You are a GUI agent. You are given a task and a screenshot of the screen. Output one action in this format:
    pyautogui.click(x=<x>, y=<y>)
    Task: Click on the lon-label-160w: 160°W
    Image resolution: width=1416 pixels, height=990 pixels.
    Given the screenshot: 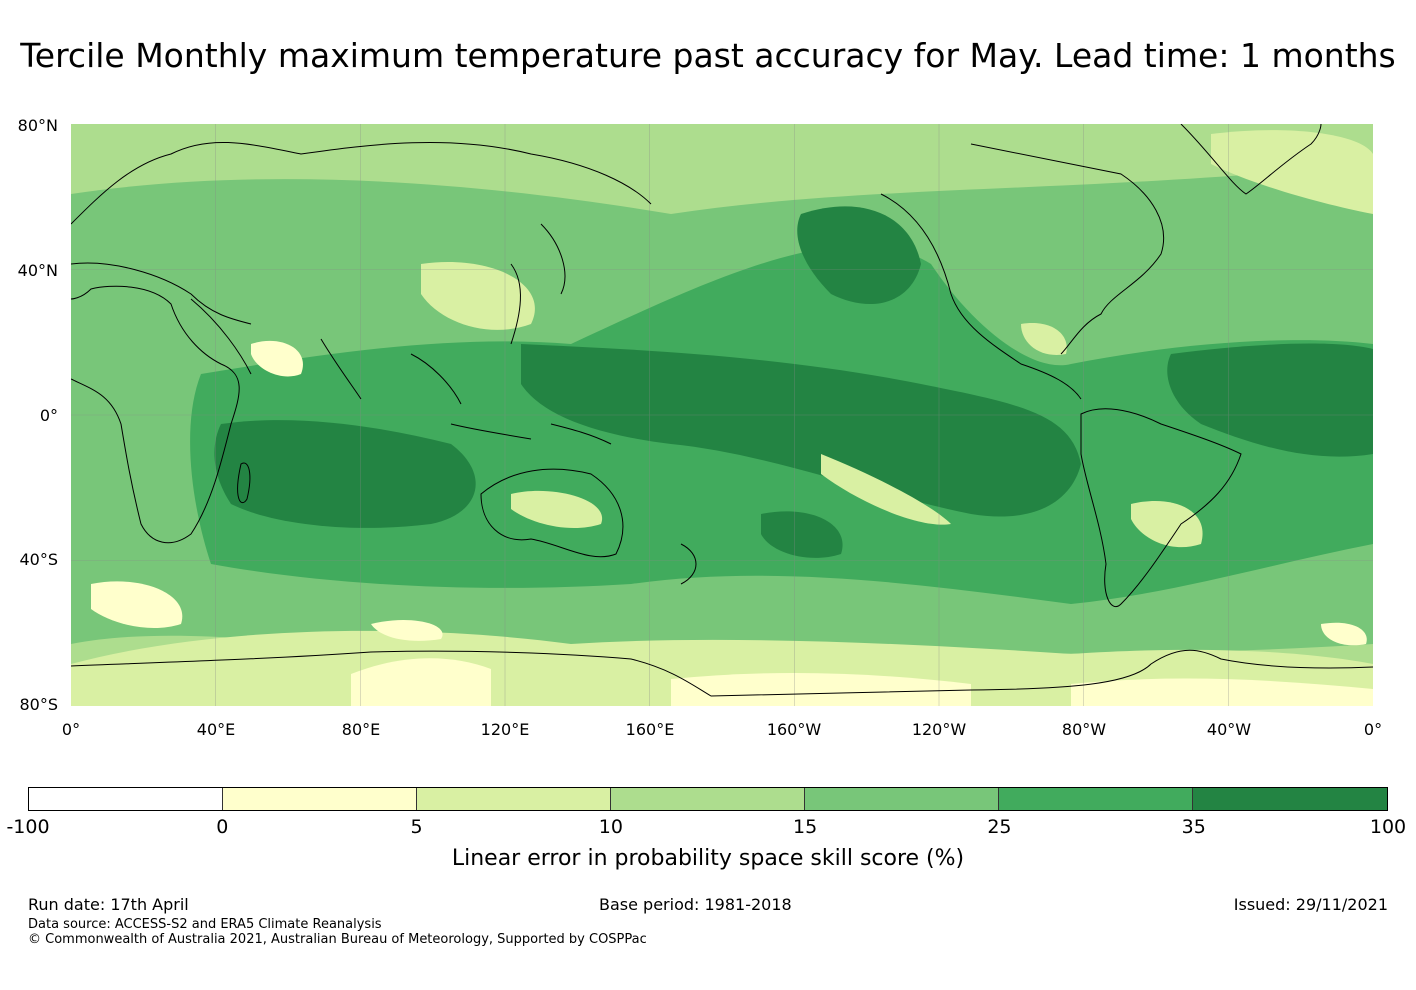 What is the action you would take?
    pyautogui.click(x=794, y=729)
    